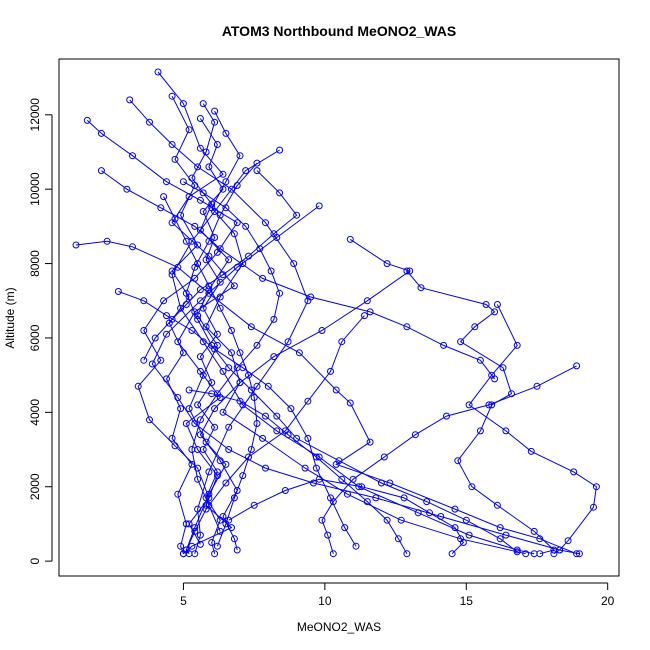 The height and width of the screenshot is (650, 650). Describe the element at coordinates (35, 412) in the screenshot. I see `y-tick-label: 4000` at that location.